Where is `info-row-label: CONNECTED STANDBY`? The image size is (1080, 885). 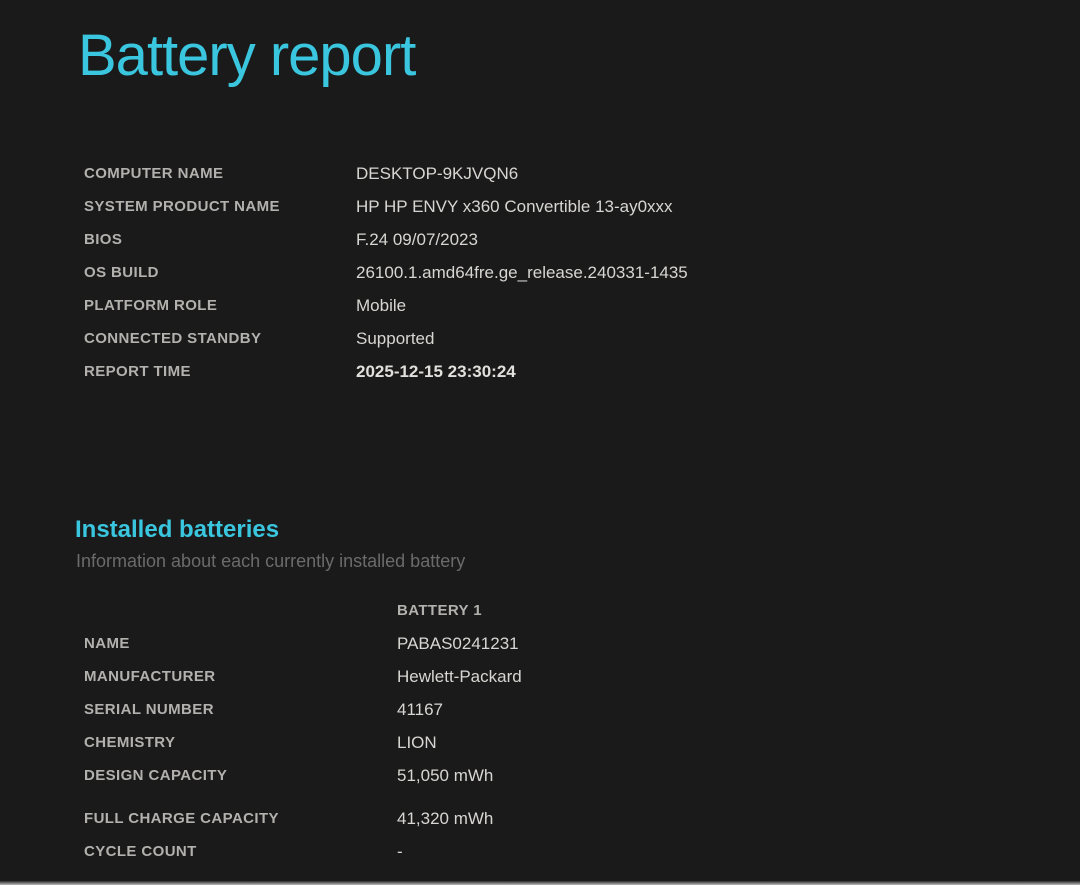
info-row-label: CONNECTED STANDBY is located at coordinates (173, 338).